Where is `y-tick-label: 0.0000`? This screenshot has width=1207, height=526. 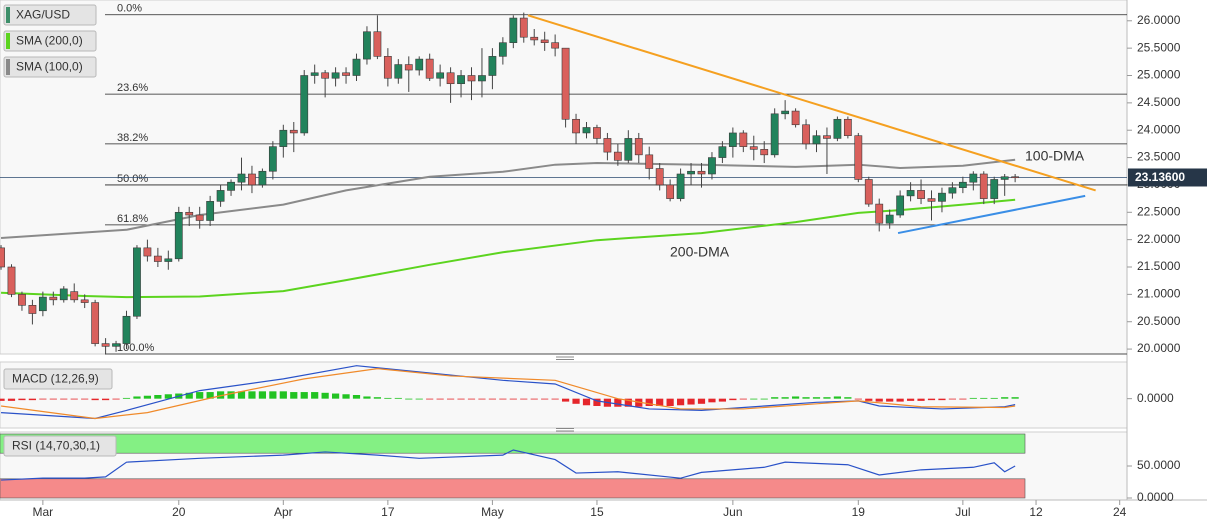
y-tick-label: 0.0000 is located at coordinates (1155, 398).